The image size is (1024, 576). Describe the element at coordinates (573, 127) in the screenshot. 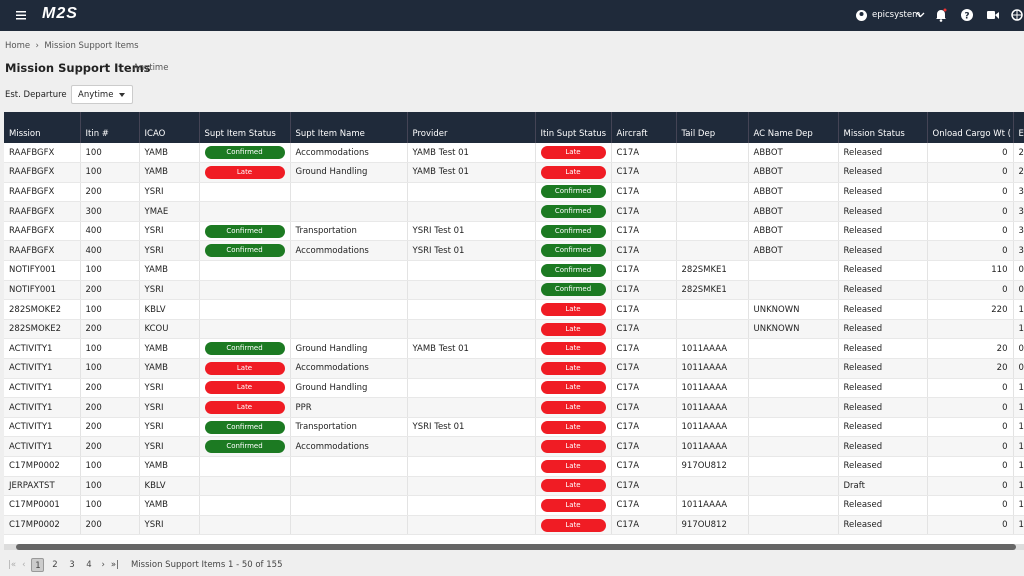

I see `column-header: Itin Supt Status` at that location.